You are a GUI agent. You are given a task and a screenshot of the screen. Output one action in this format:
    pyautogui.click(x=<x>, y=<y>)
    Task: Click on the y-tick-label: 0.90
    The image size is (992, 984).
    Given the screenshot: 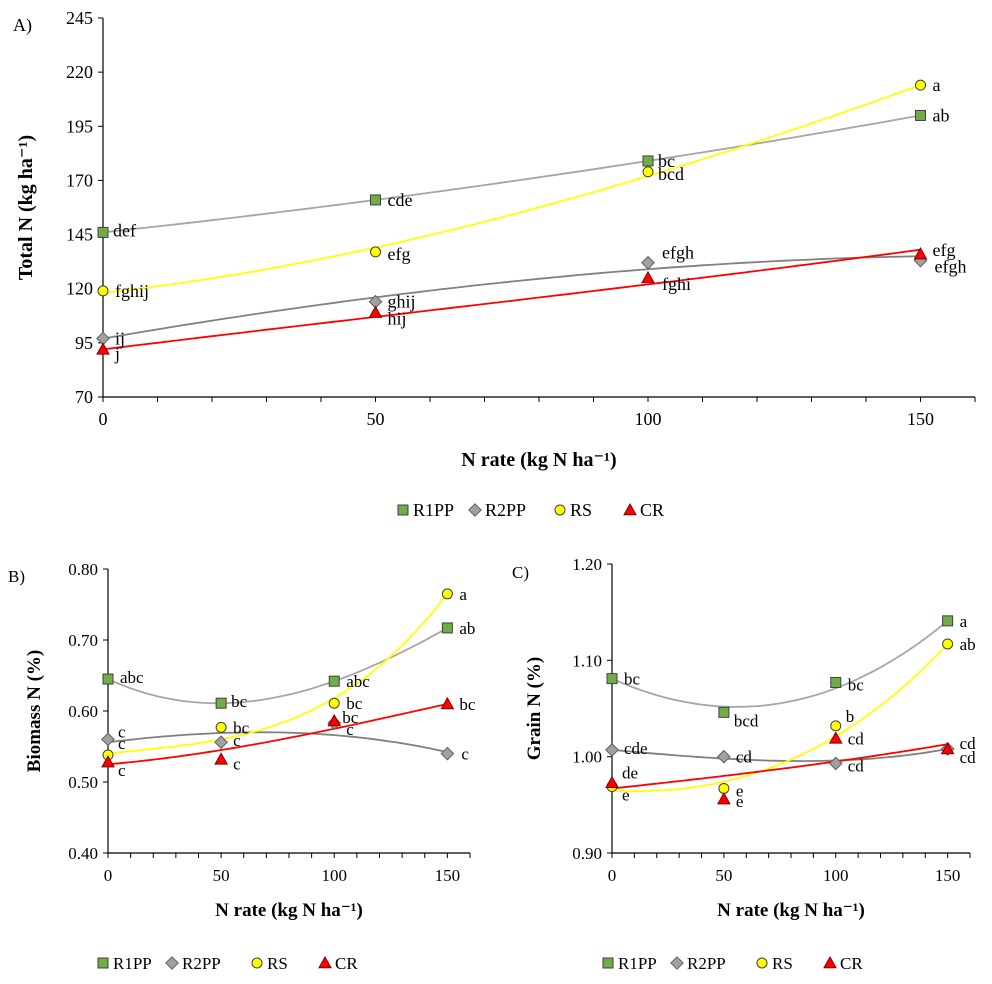 What is the action you would take?
    pyautogui.click(x=587, y=853)
    